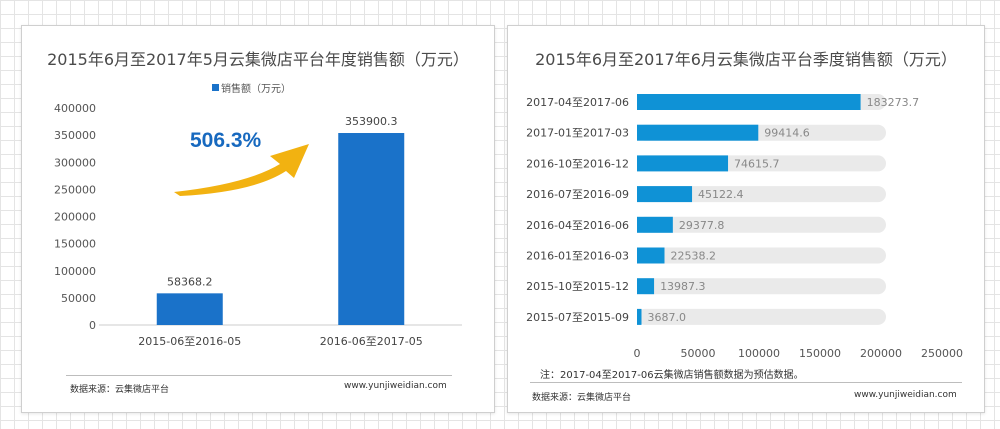 The width and height of the screenshot is (1000, 429). Describe the element at coordinates (746, 59) in the screenshot. I see `quarterly-chart-title: 2015年6月至2017年6月云集微店平台季度销售额（万元）` at that location.